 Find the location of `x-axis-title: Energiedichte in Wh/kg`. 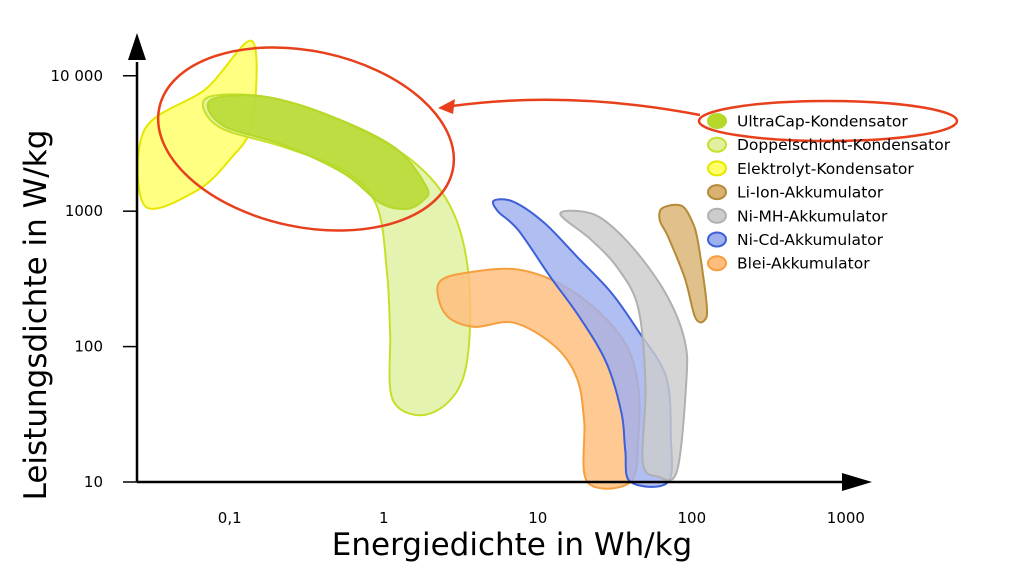

x-axis-title: Energiedichte in Wh/kg is located at coordinates (512, 545).